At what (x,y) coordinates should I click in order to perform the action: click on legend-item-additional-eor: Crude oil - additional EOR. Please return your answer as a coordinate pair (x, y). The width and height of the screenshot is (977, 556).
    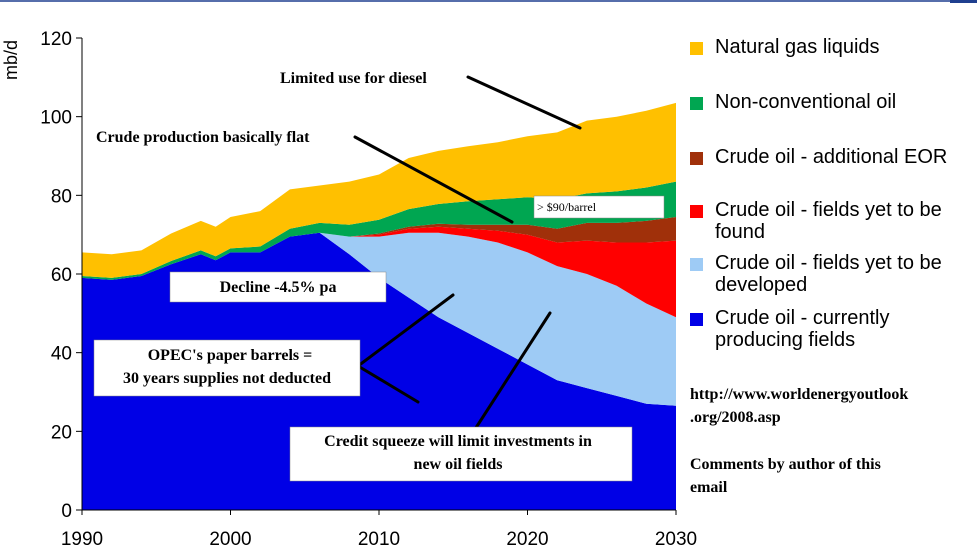
    Looking at the image, I should click on (833, 157).